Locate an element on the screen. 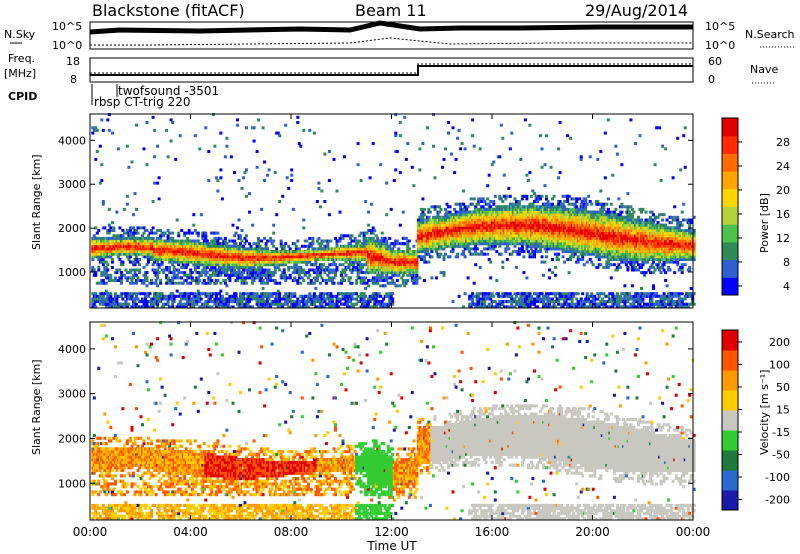 The image size is (800, 554). freq-label: Freq. is located at coordinates (21, 58).